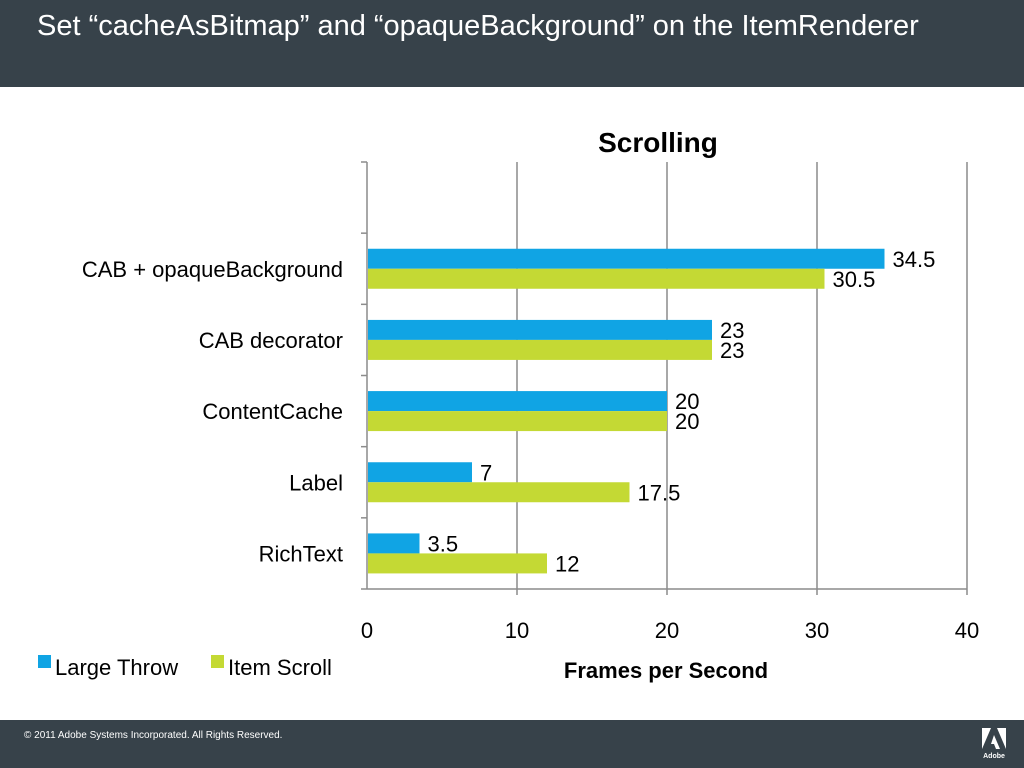 The width and height of the screenshot is (1024, 768). What do you see at coordinates (316, 482) in the screenshot?
I see `category-label: Label` at bounding box center [316, 482].